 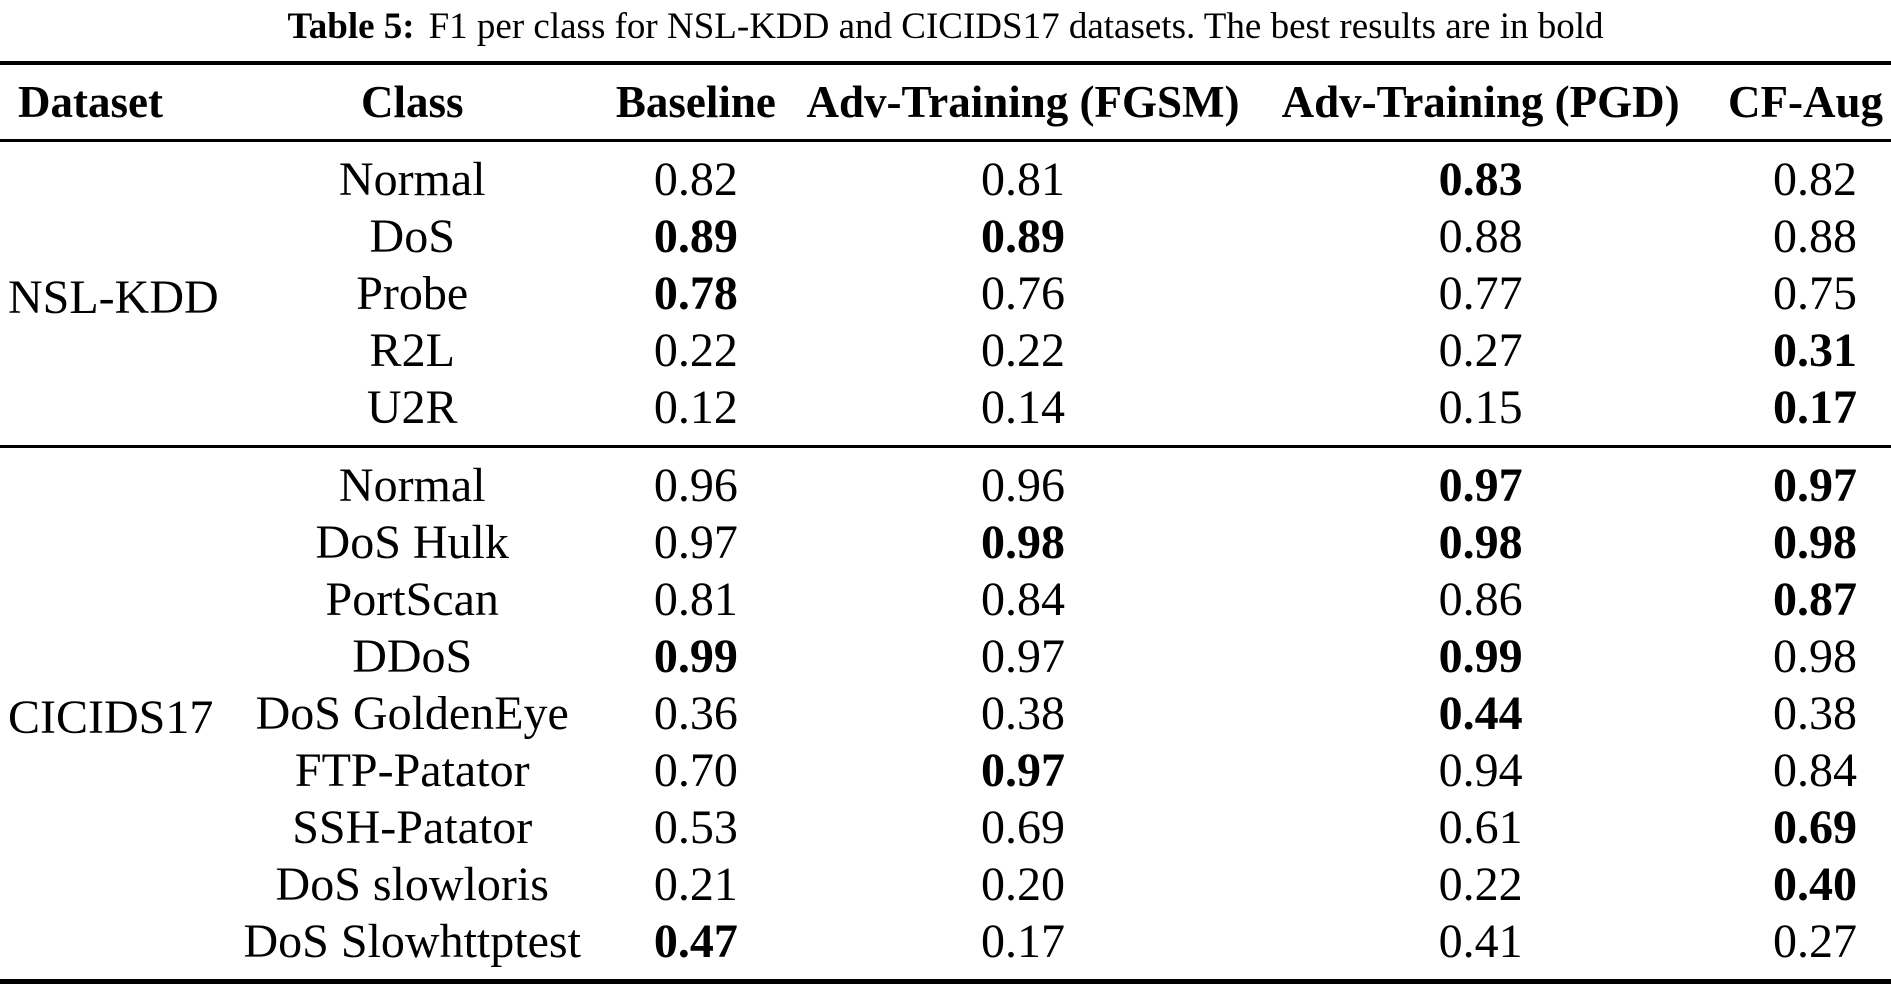 I want to click on value-cell: 0.15, so click(x=1480, y=407).